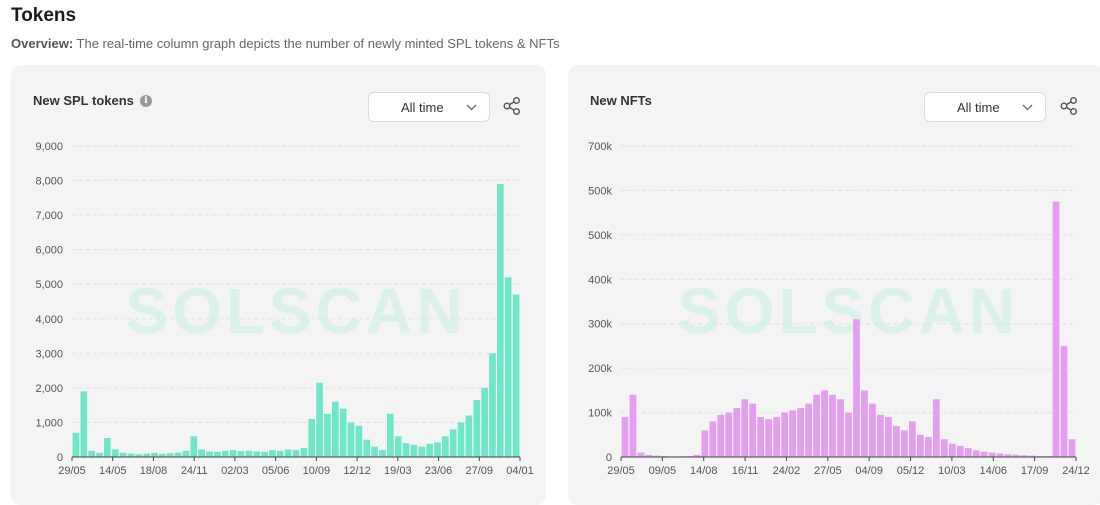 The height and width of the screenshot is (505, 1100). Describe the element at coordinates (985, 107) in the screenshot. I see `nfts-range-select: All time` at that location.